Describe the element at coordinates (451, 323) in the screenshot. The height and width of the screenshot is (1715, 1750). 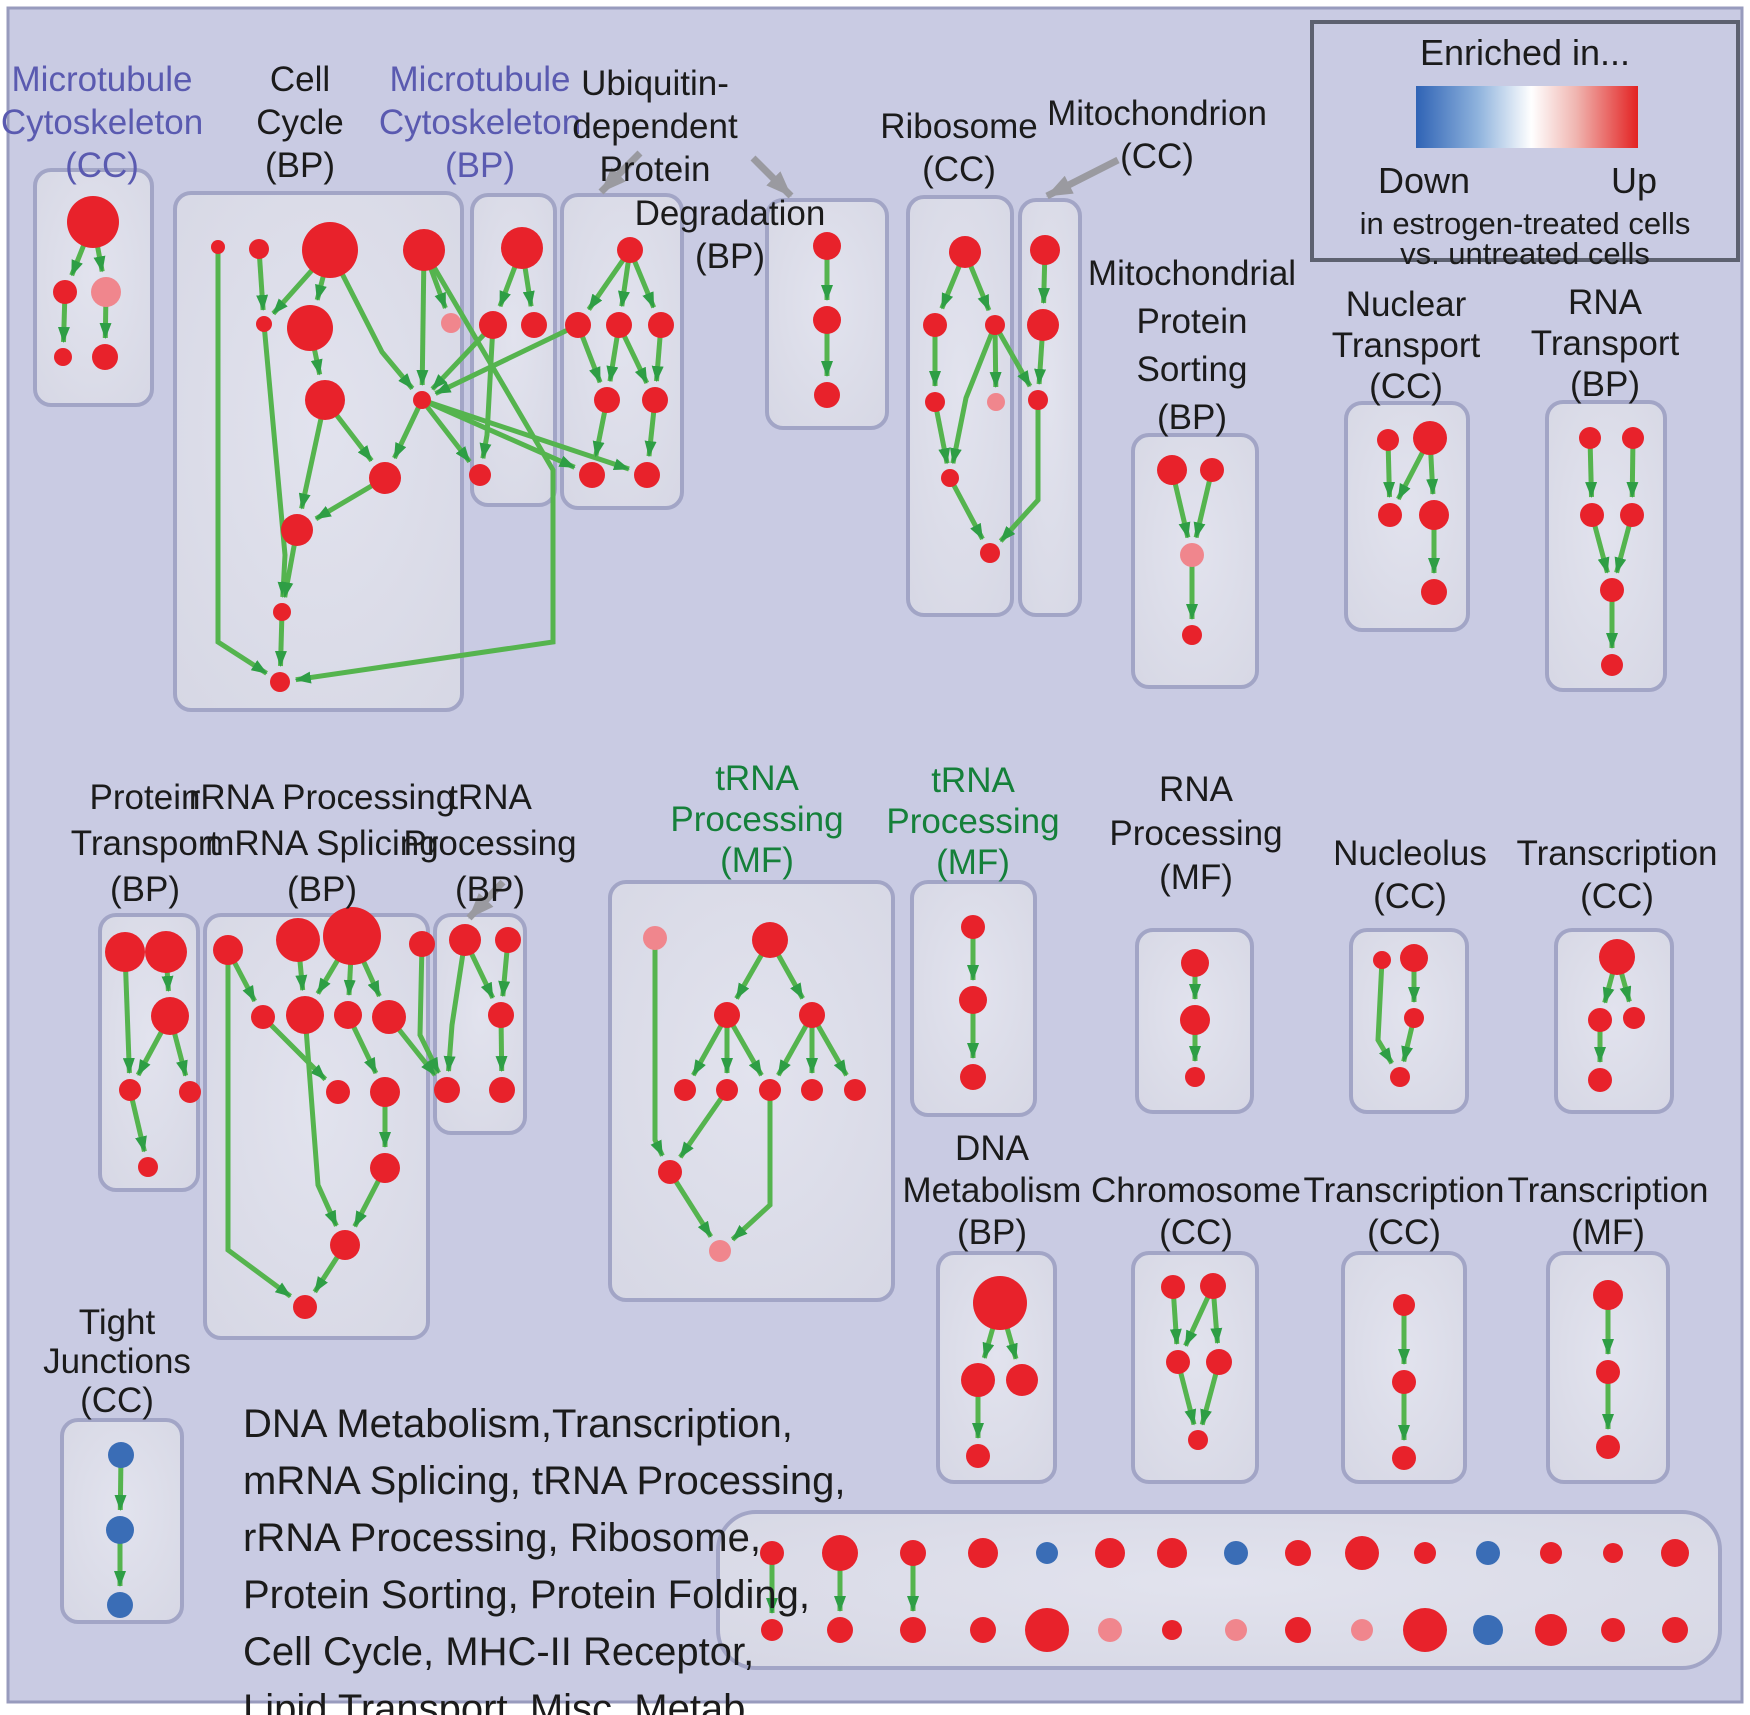
I see `node-cc7` at that location.